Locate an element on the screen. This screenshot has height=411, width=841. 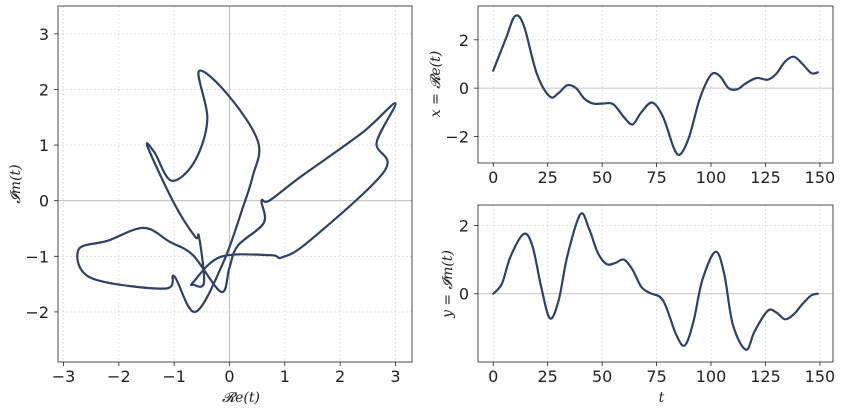
y-axis-label: 𝓘m(t) is located at coordinates (16, 183).